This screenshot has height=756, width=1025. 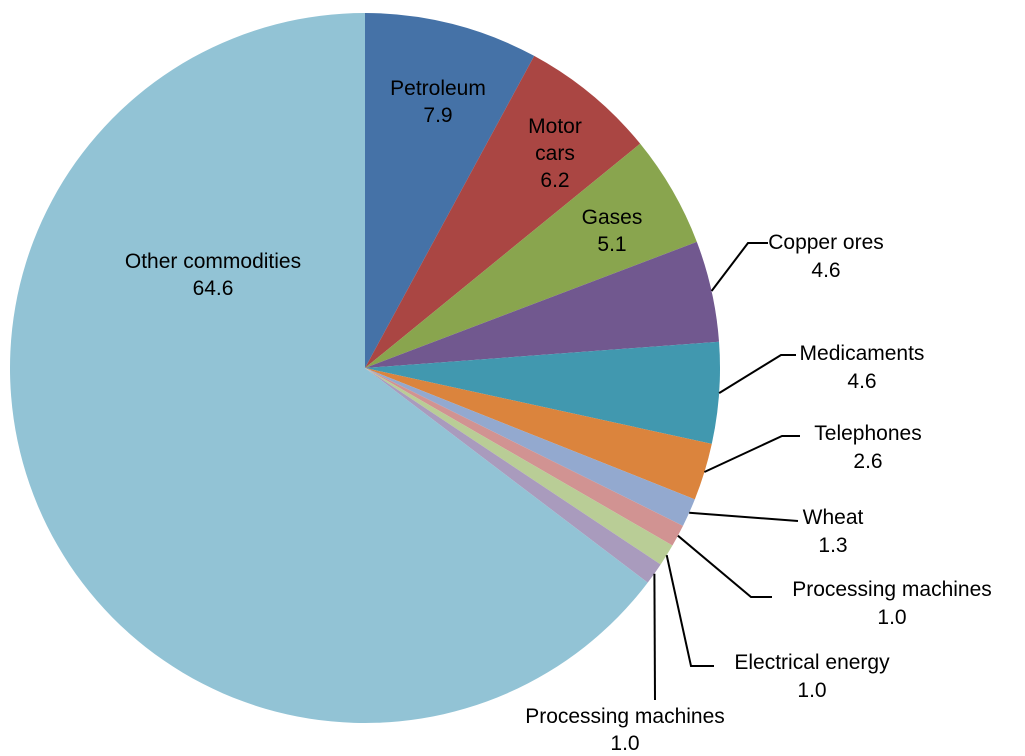 I want to click on slice-category-label: Electrical energy, so click(x=812, y=662).